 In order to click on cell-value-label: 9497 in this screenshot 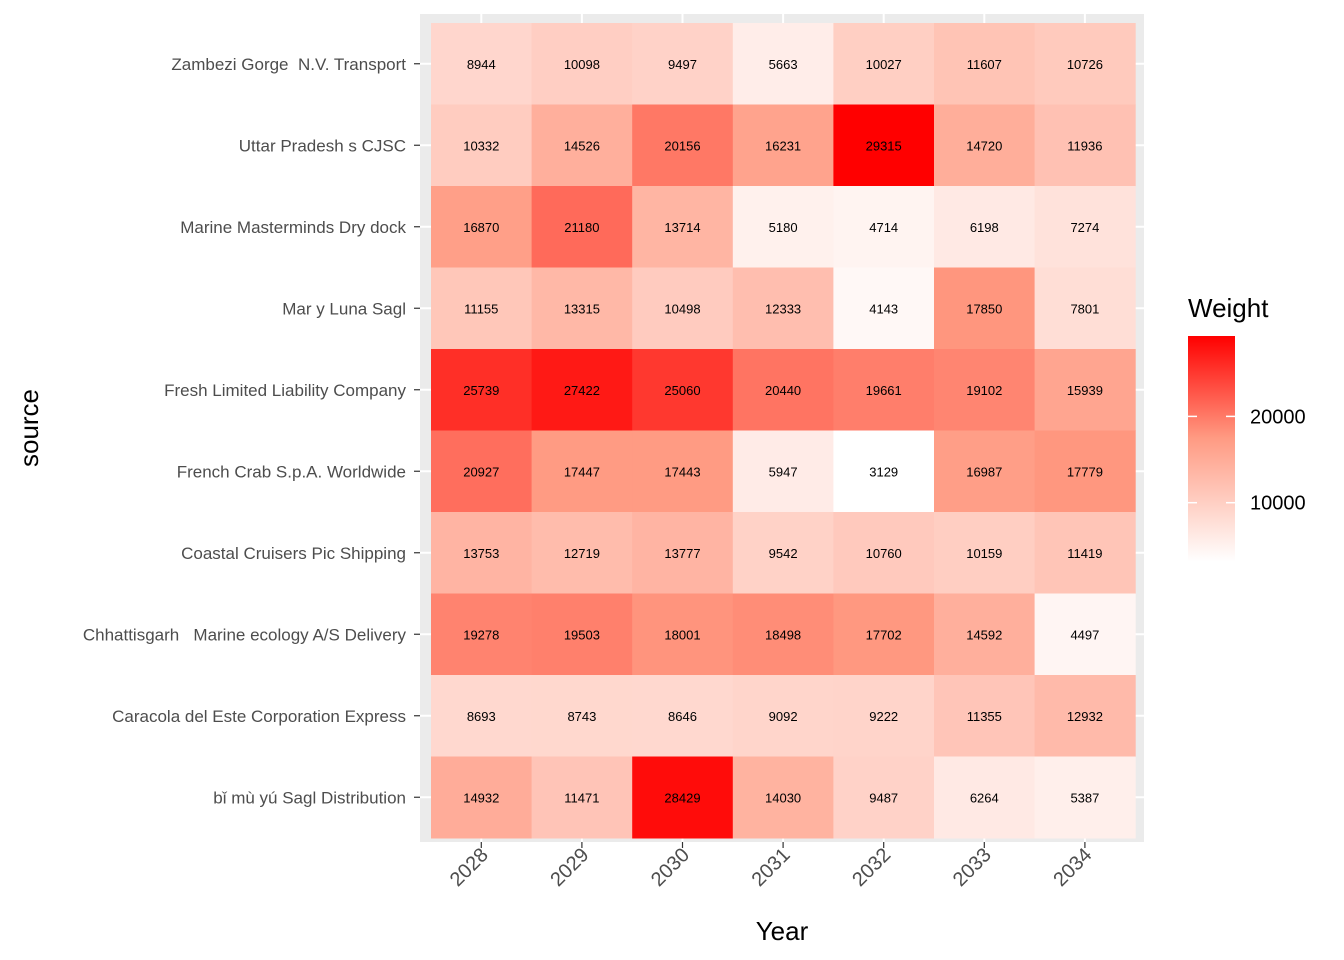, I will do `click(682, 64)`.